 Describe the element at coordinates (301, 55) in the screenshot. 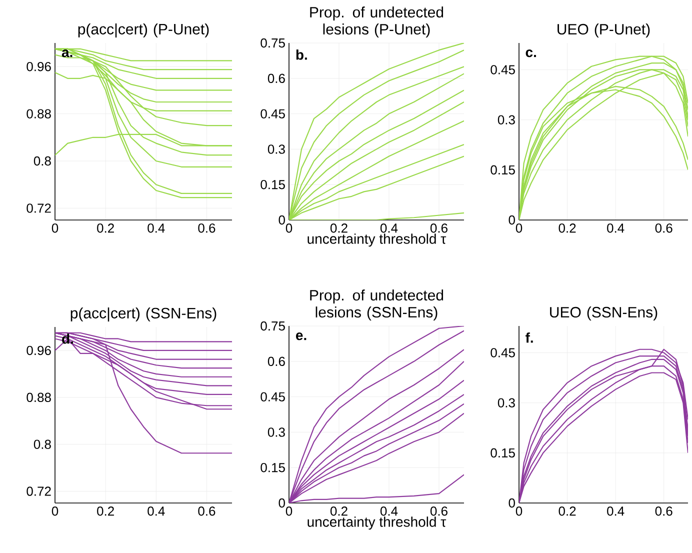

I see `annotation: b.` at that location.